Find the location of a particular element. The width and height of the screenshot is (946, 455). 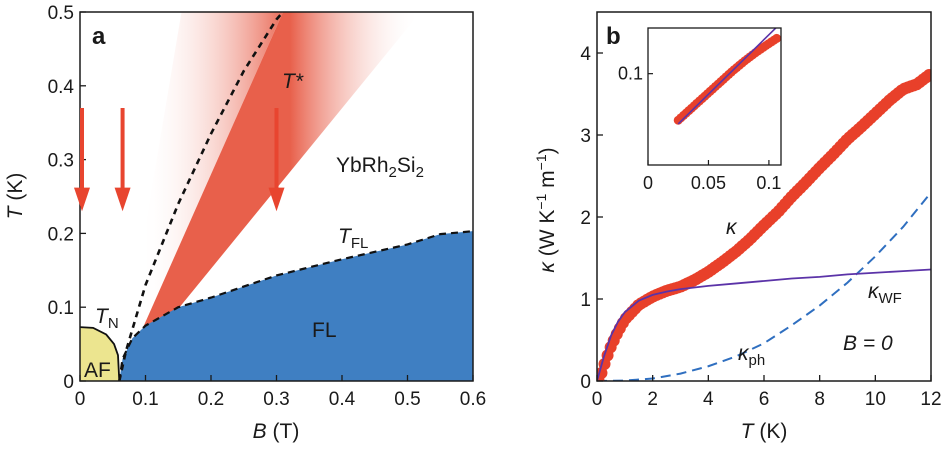

inset-ticks: 0 0.05 0.1 0.1 is located at coordinates (699, 128).